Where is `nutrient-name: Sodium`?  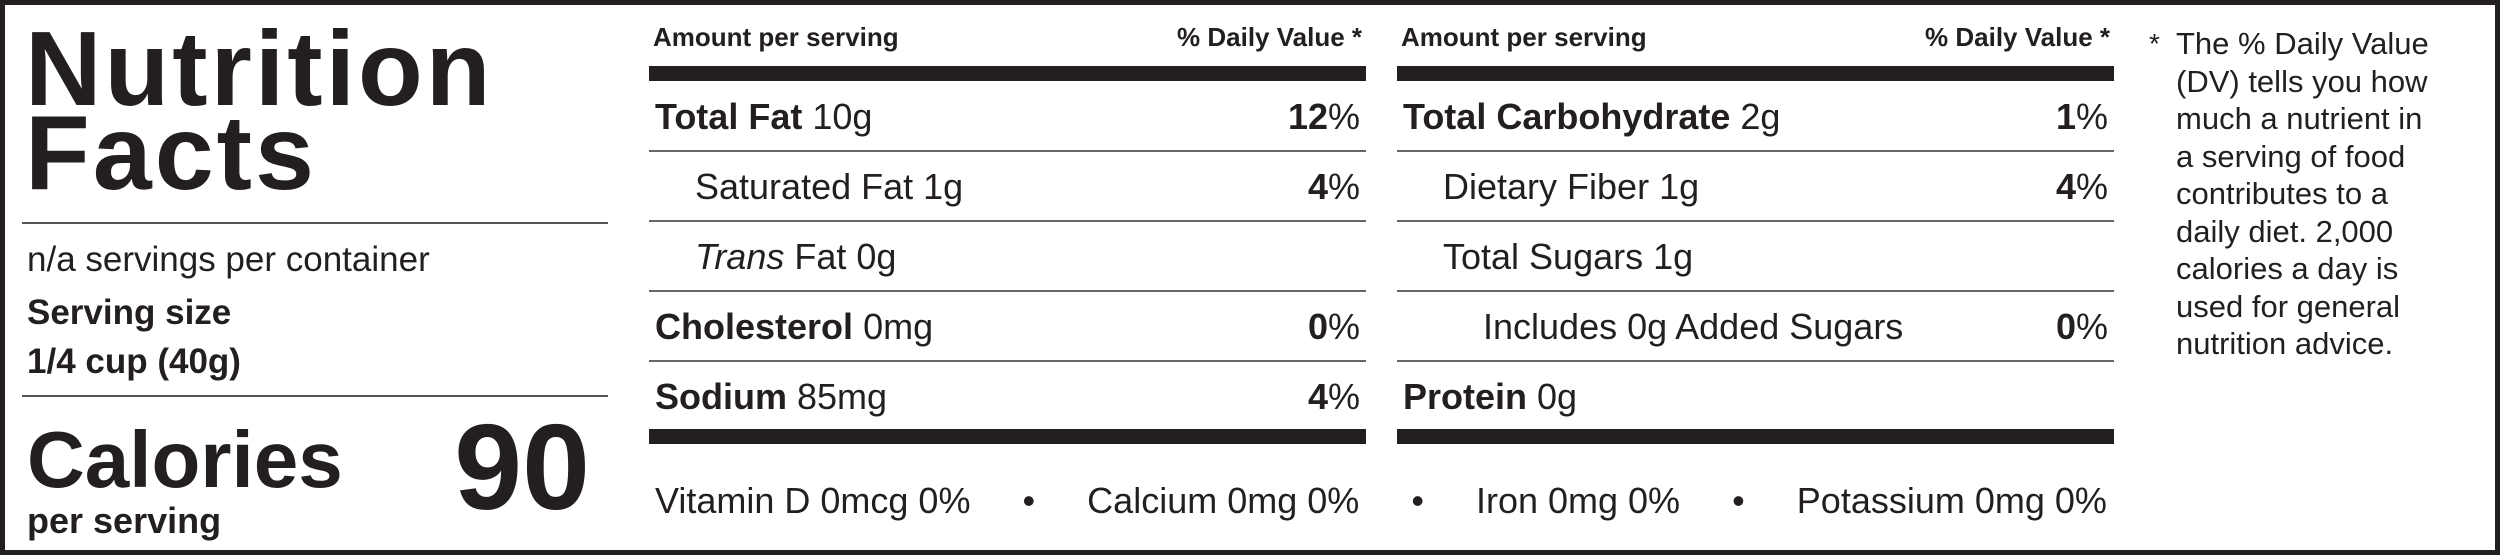
nutrient-name: Sodium is located at coordinates (721, 396).